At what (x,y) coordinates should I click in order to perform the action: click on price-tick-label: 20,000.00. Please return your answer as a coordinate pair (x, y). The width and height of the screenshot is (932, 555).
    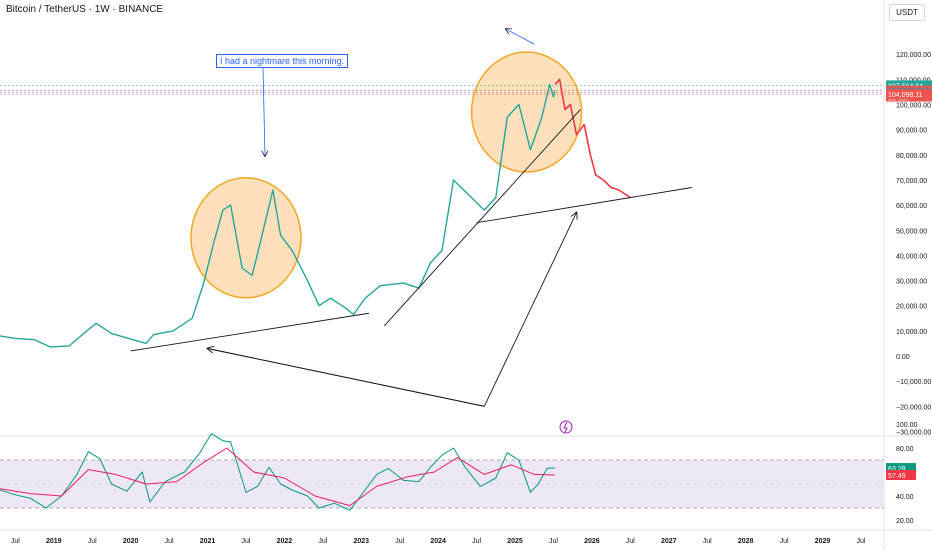
    Looking at the image, I should click on (911, 307).